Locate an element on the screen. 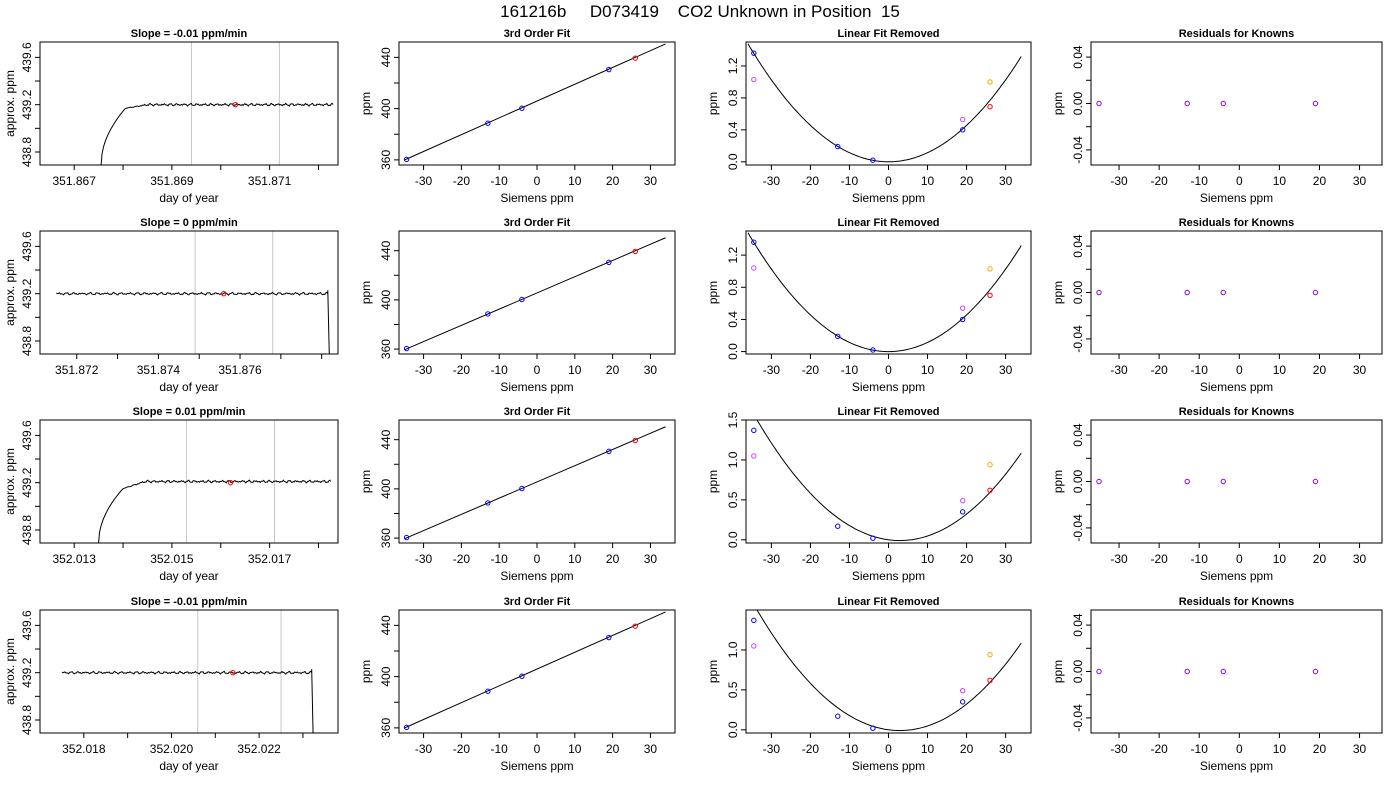  panel-title: 3rd Order Fit is located at coordinates (537, 223).